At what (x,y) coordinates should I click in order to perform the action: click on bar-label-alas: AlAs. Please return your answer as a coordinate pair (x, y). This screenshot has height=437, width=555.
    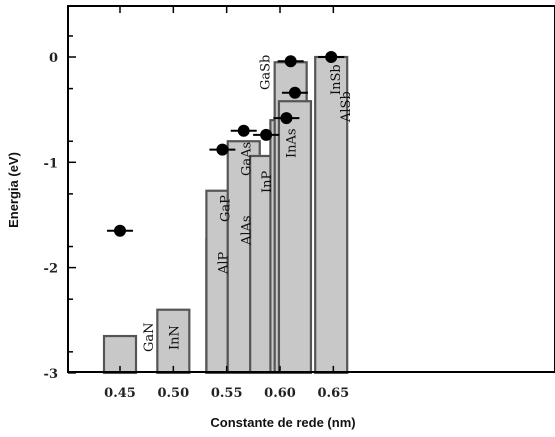
    Looking at the image, I should click on (247, 230).